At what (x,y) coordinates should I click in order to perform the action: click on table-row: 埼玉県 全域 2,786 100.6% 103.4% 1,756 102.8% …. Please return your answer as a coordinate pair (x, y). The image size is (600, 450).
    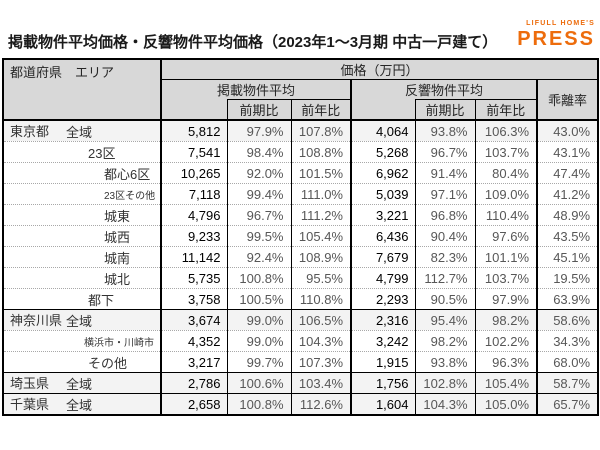
    Looking at the image, I should click on (301, 383).